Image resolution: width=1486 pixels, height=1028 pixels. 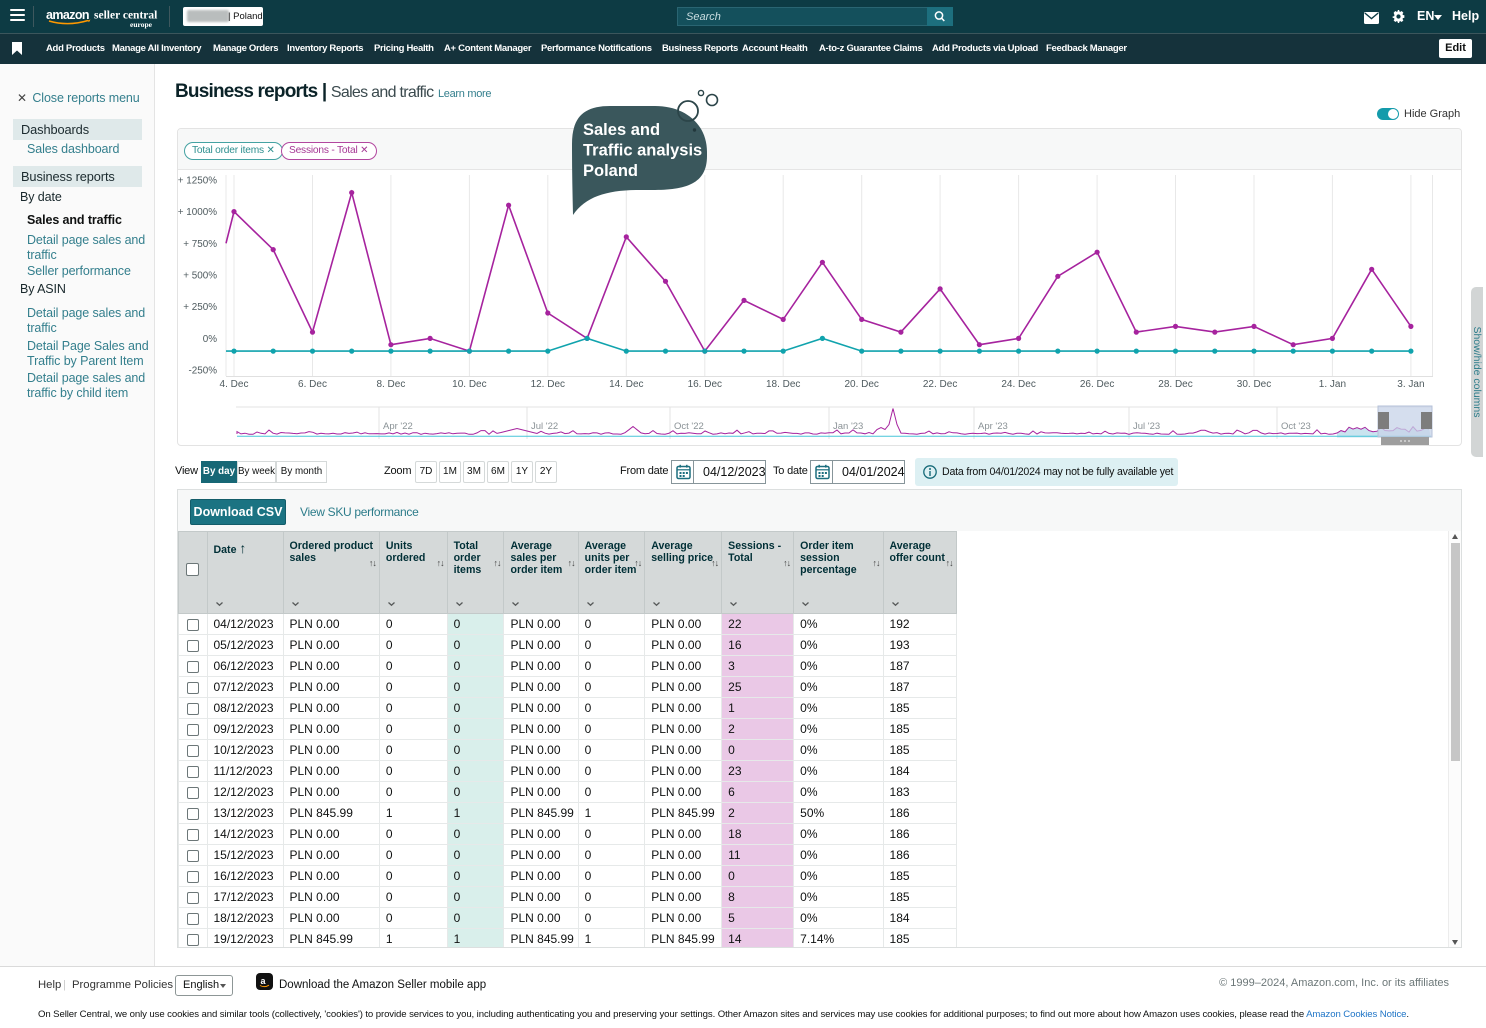 What do you see at coordinates (200, 307) in the screenshot?
I see `svg-text: + 250%` at bounding box center [200, 307].